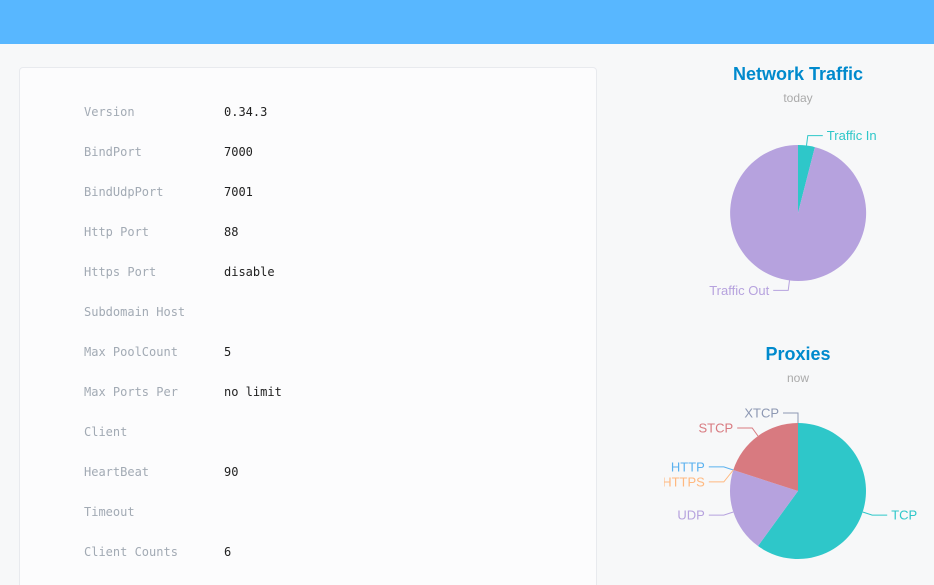 This screenshot has width=934, height=585. What do you see at coordinates (135, 312) in the screenshot?
I see `config-label: Subdomain Host` at bounding box center [135, 312].